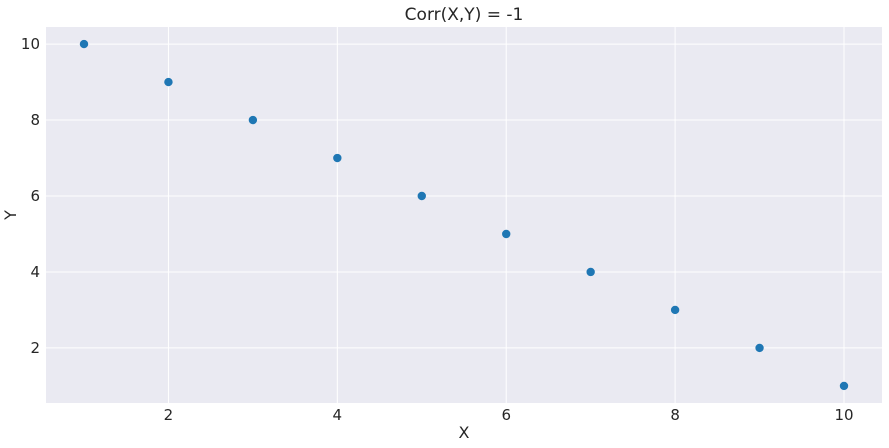  What do you see at coordinates (338, 415) in the screenshot?
I see `x-tick-label: 4` at bounding box center [338, 415].